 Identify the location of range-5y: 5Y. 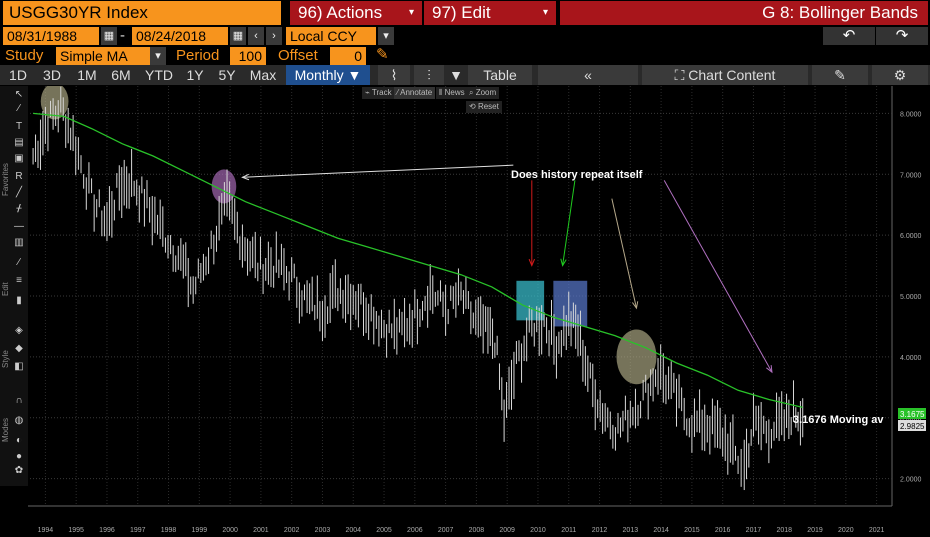
(227, 75).